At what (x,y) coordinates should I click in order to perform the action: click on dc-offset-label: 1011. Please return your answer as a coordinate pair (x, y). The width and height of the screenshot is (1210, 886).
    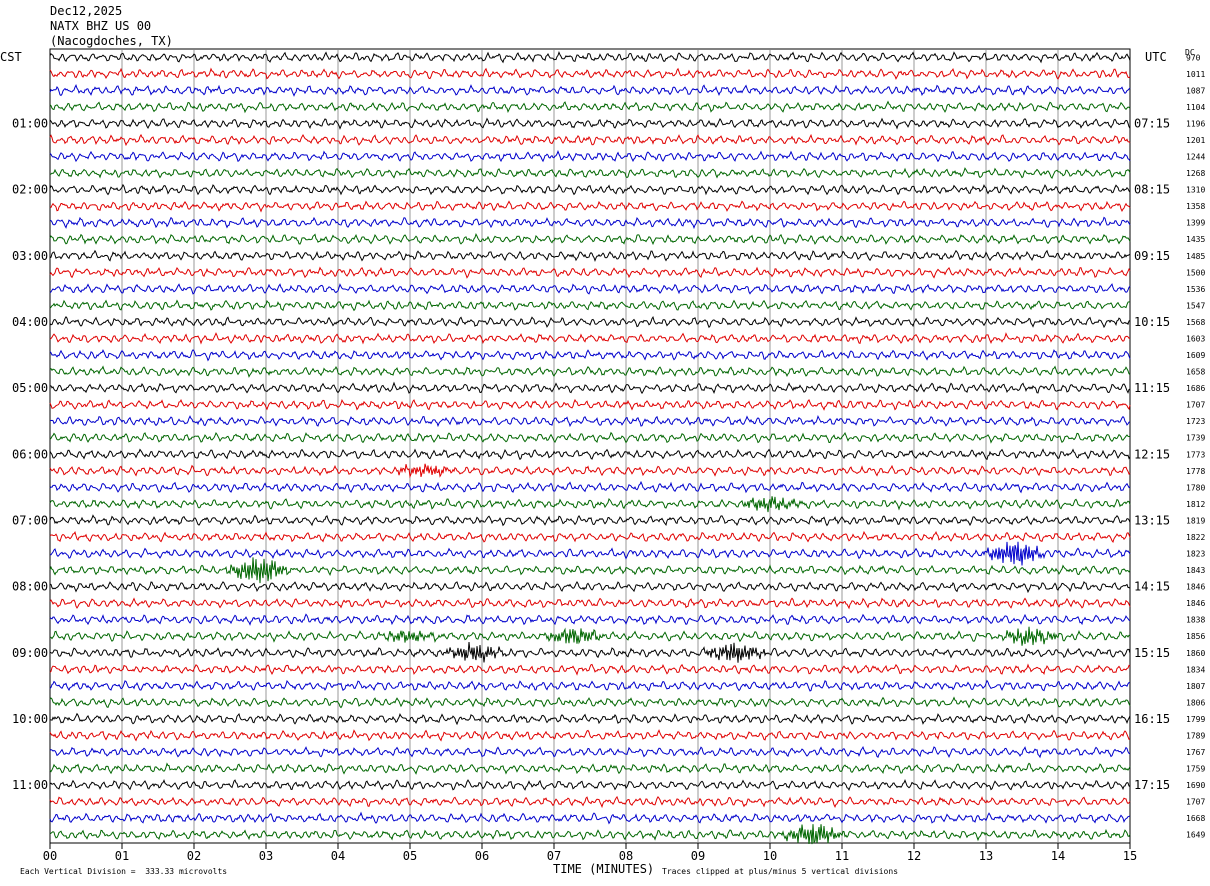
    Looking at the image, I should click on (1195, 74).